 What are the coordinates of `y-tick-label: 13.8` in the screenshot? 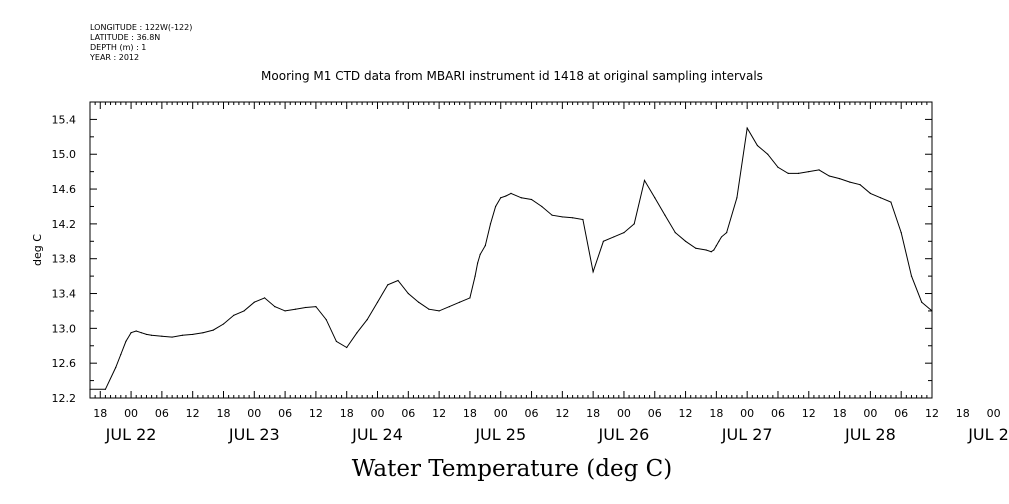 It's located at (64, 259).